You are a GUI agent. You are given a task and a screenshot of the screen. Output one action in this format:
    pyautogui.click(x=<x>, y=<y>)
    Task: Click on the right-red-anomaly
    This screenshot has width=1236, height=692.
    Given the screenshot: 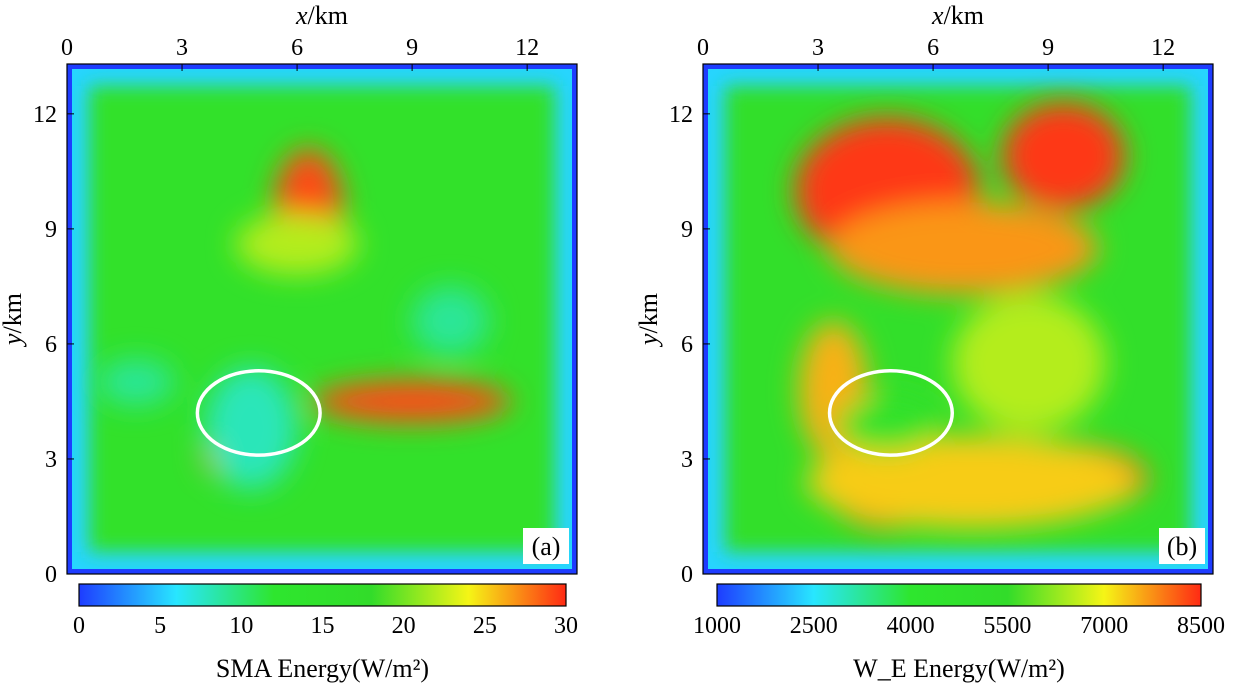 What is the action you would take?
    pyautogui.click(x=412, y=401)
    